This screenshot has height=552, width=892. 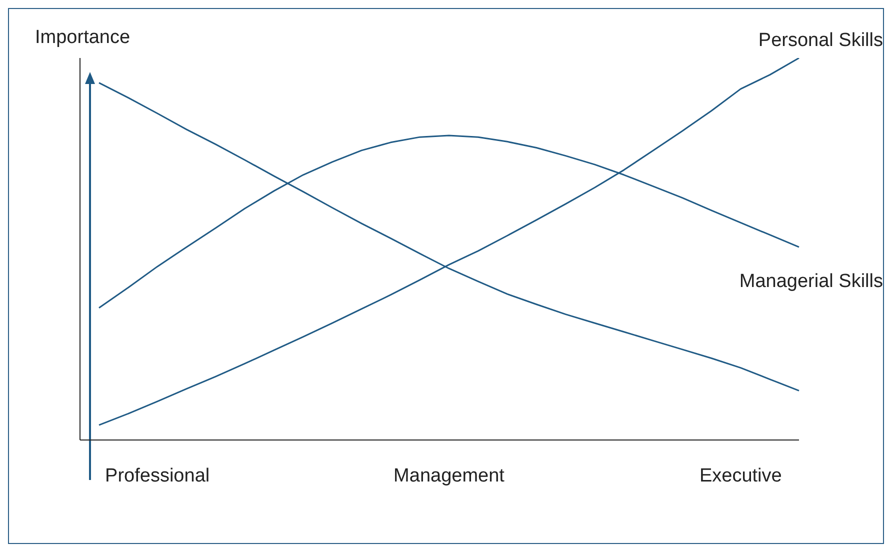 What do you see at coordinates (811, 281) in the screenshot?
I see `series-label: Managerial Skills` at bounding box center [811, 281].